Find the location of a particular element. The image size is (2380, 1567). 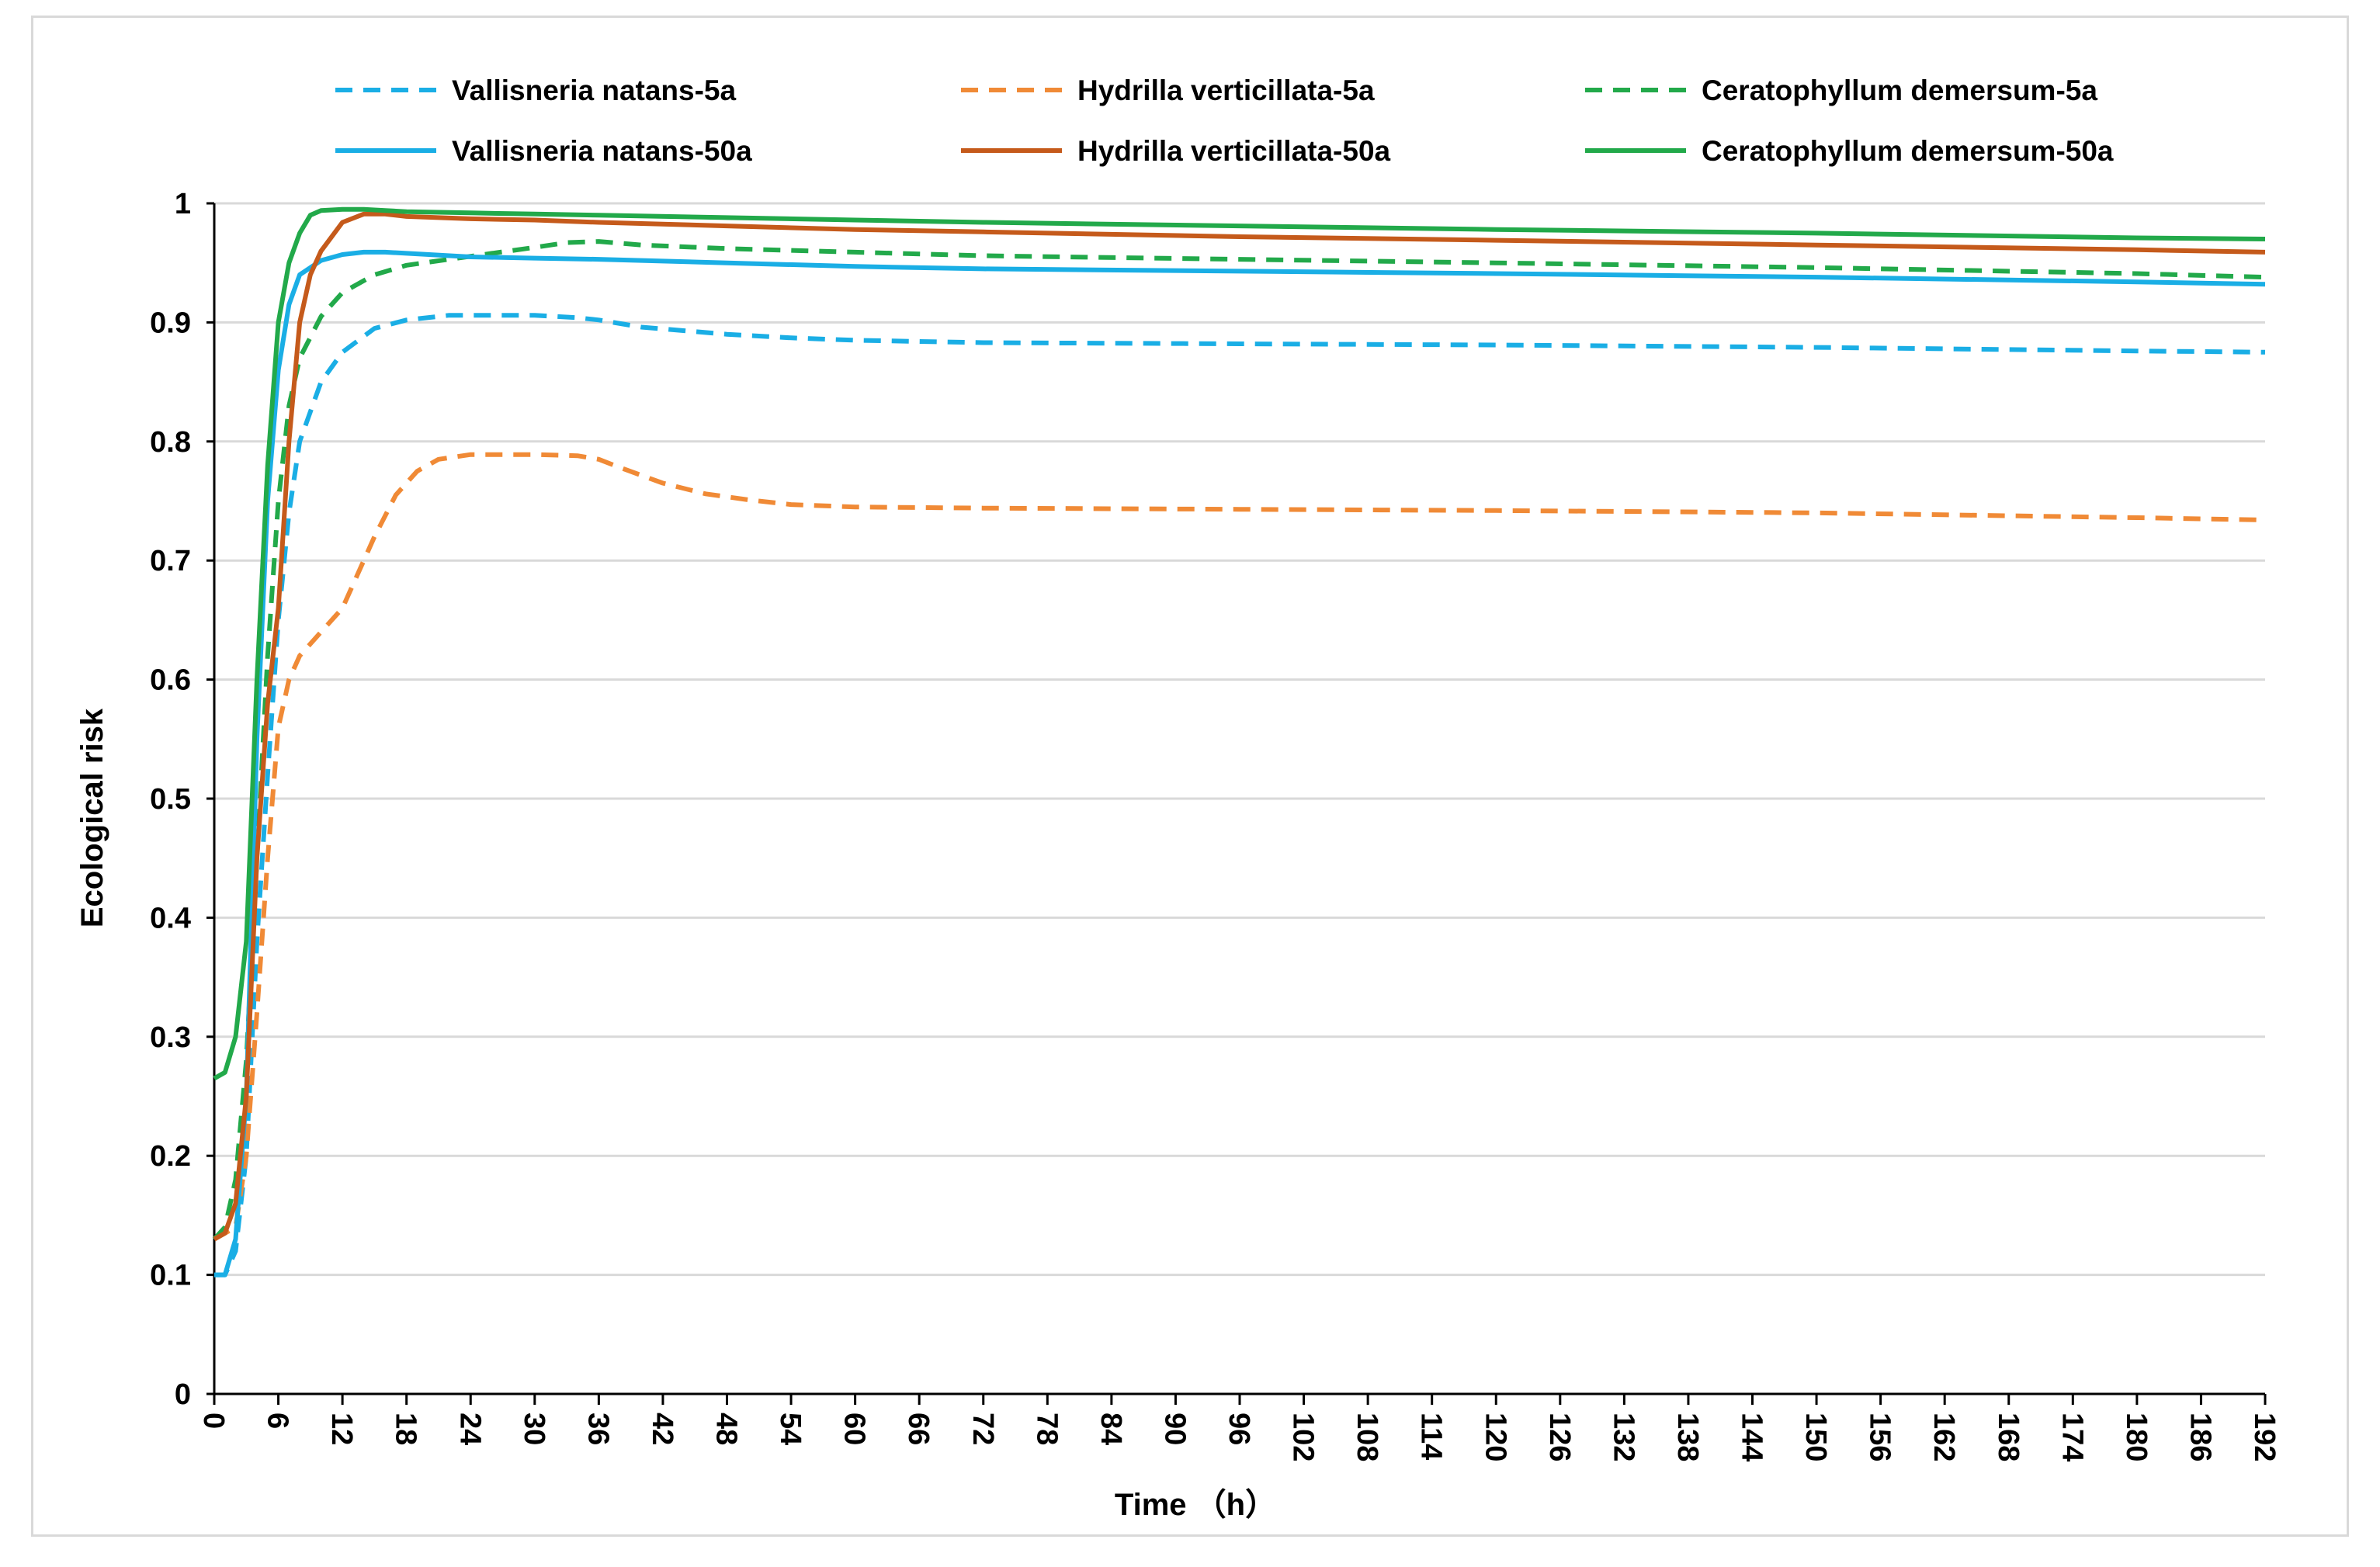

x-tick-label-14: 84 is located at coordinates (1111, 1429).